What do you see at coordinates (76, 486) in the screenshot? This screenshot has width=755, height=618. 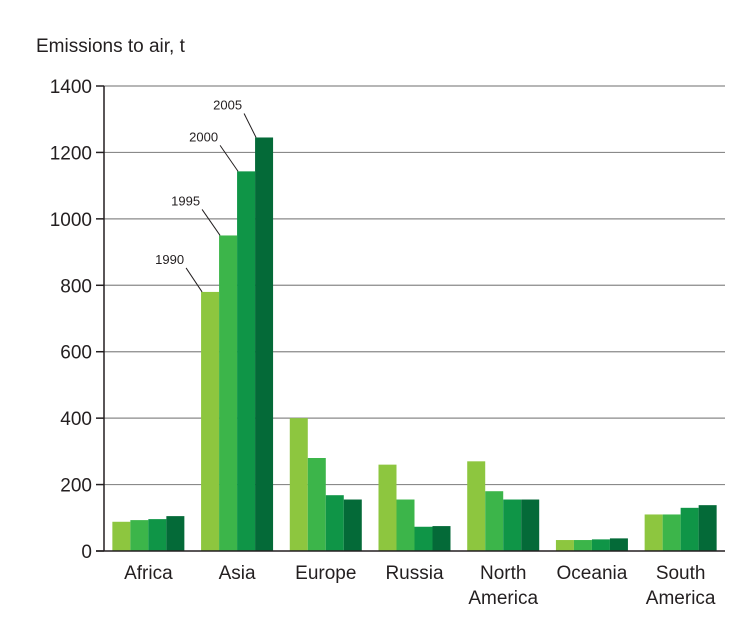 I see `y-tick-label: 200` at bounding box center [76, 486].